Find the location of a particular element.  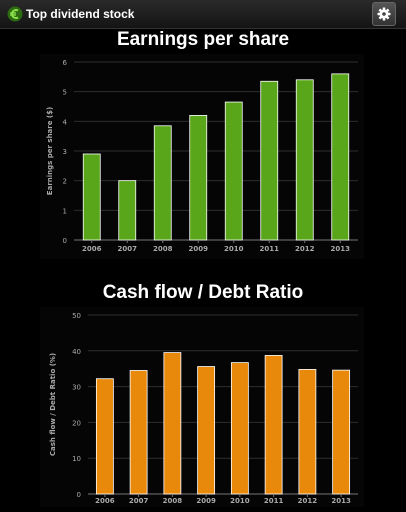

y-tick-label: 2 is located at coordinates (65, 182).